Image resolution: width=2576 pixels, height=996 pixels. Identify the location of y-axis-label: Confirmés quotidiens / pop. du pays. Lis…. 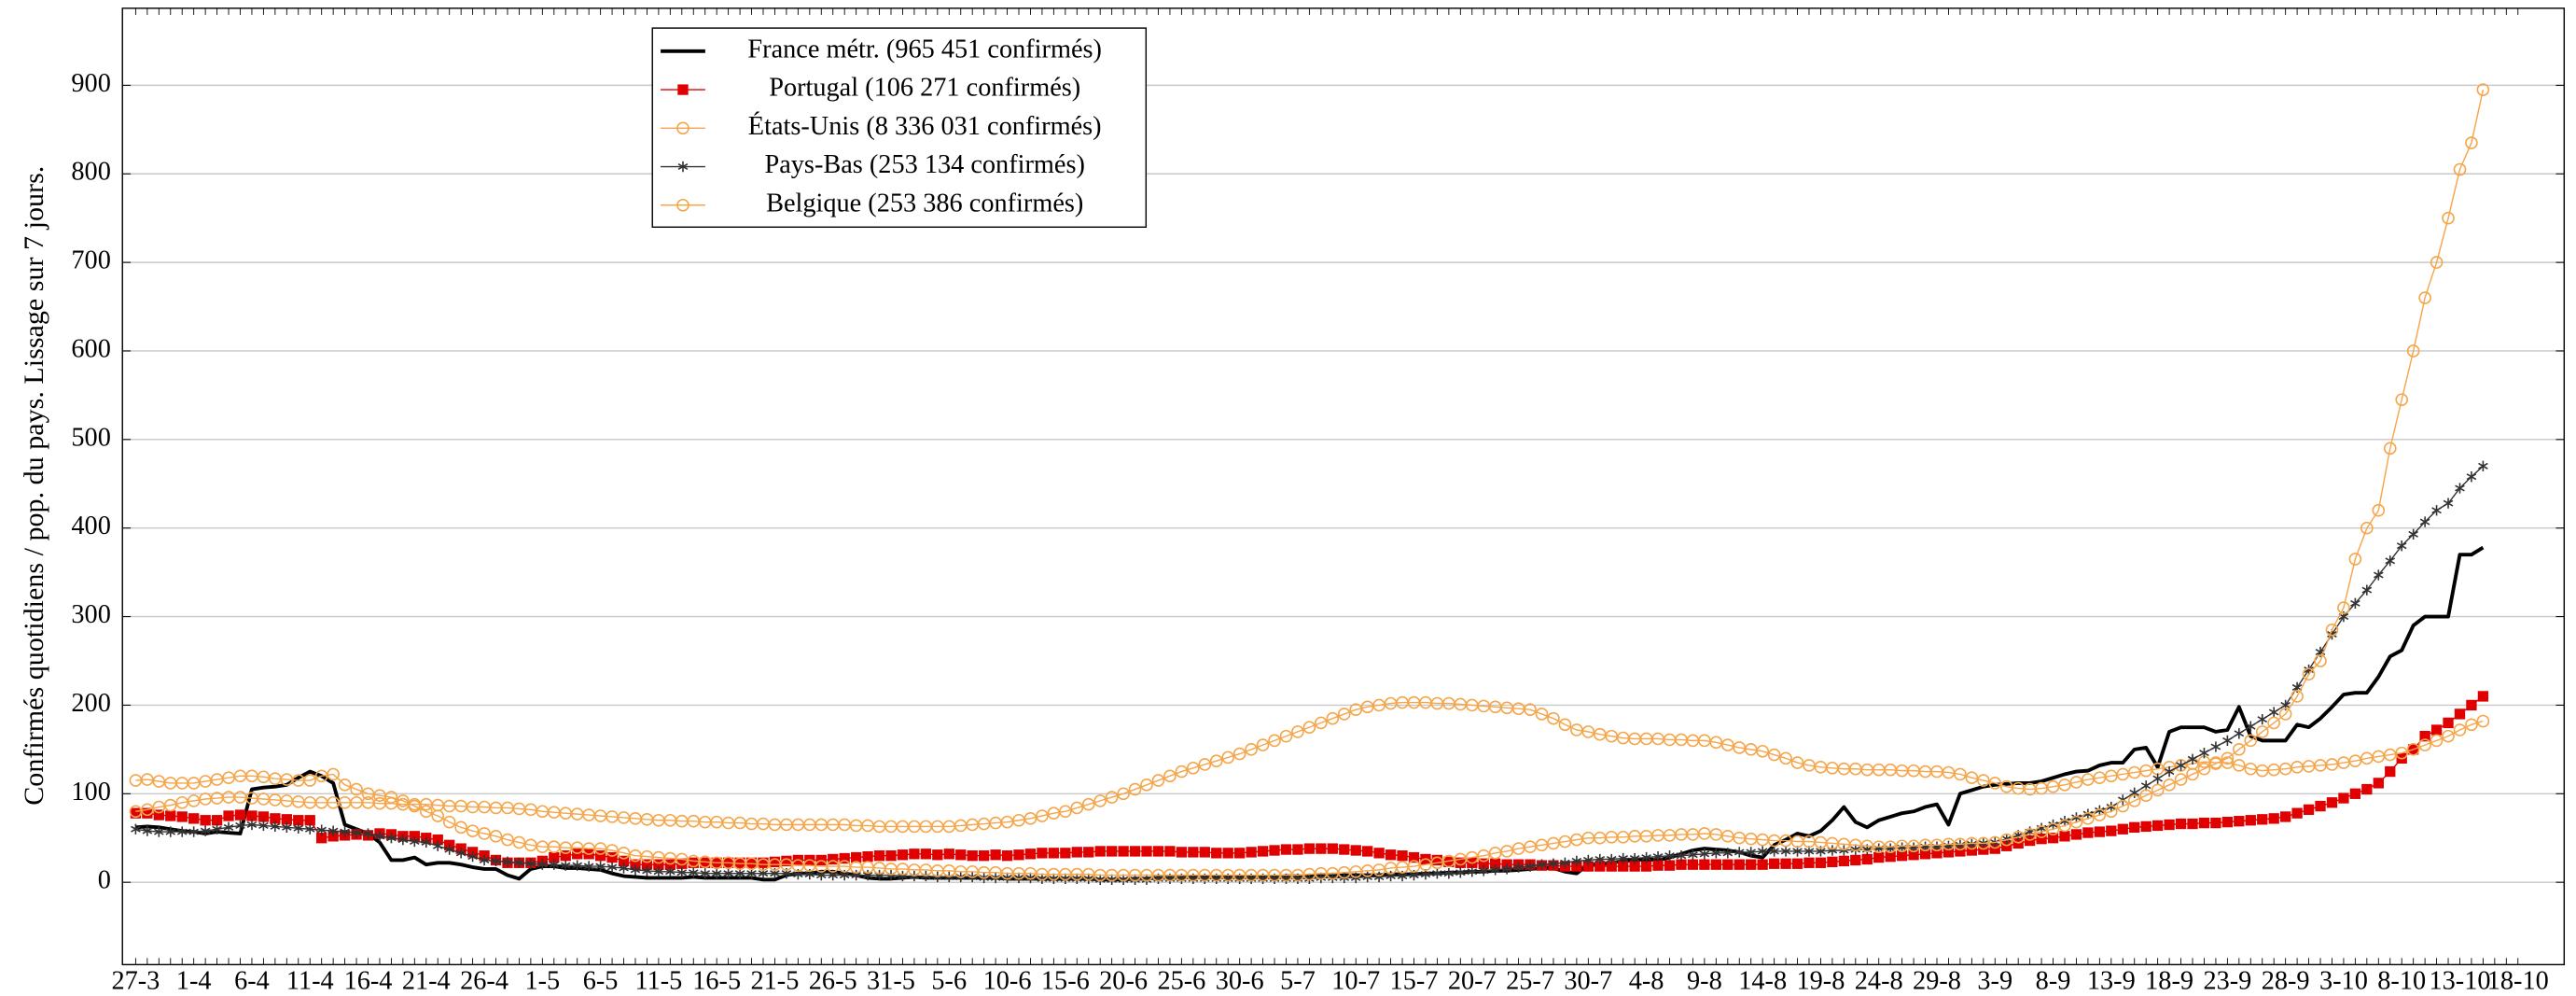
(33, 486).